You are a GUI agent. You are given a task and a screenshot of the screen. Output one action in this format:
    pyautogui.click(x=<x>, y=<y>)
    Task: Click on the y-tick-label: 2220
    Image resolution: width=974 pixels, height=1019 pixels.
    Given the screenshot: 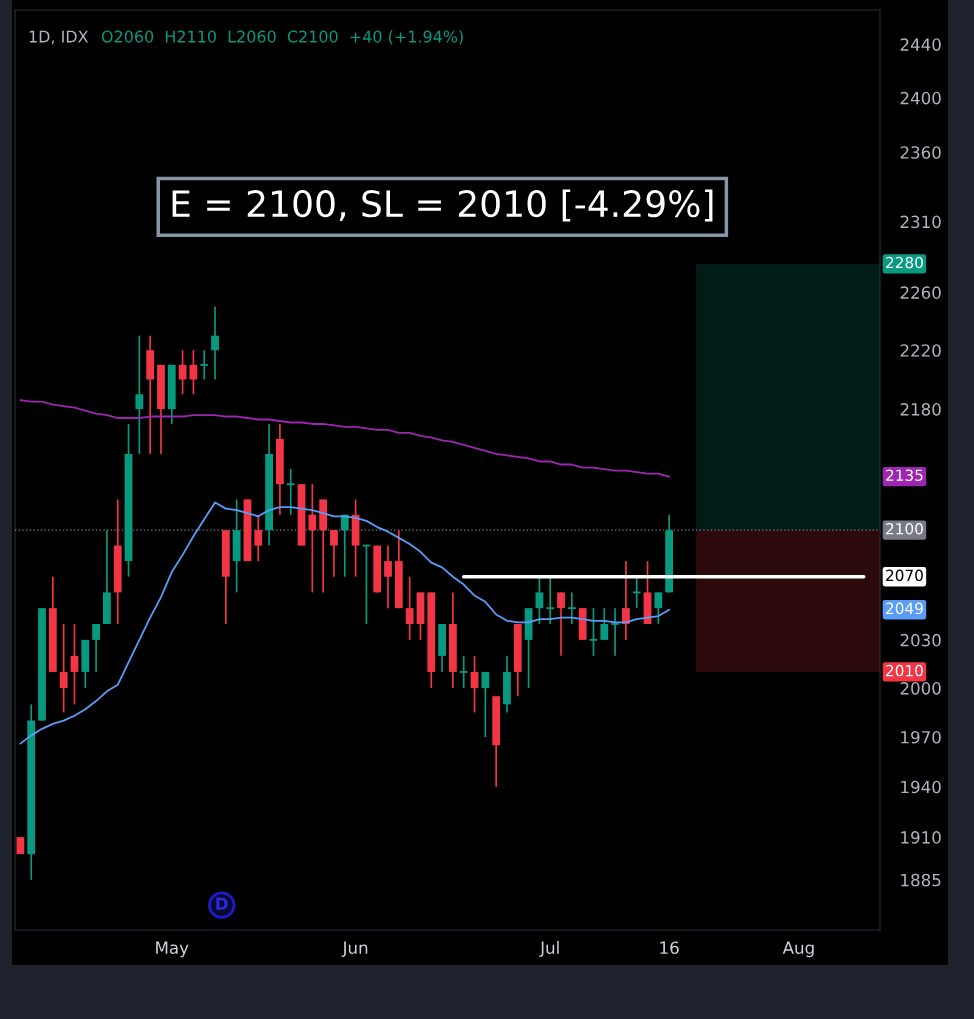 What is the action you would take?
    pyautogui.click(x=920, y=350)
    